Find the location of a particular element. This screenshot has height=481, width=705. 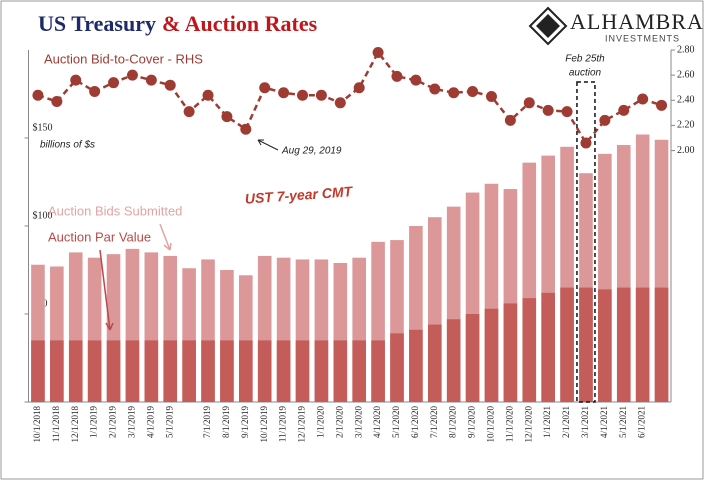

x-tick-label: 3/1/2021 is located at coordinates (585, 422).